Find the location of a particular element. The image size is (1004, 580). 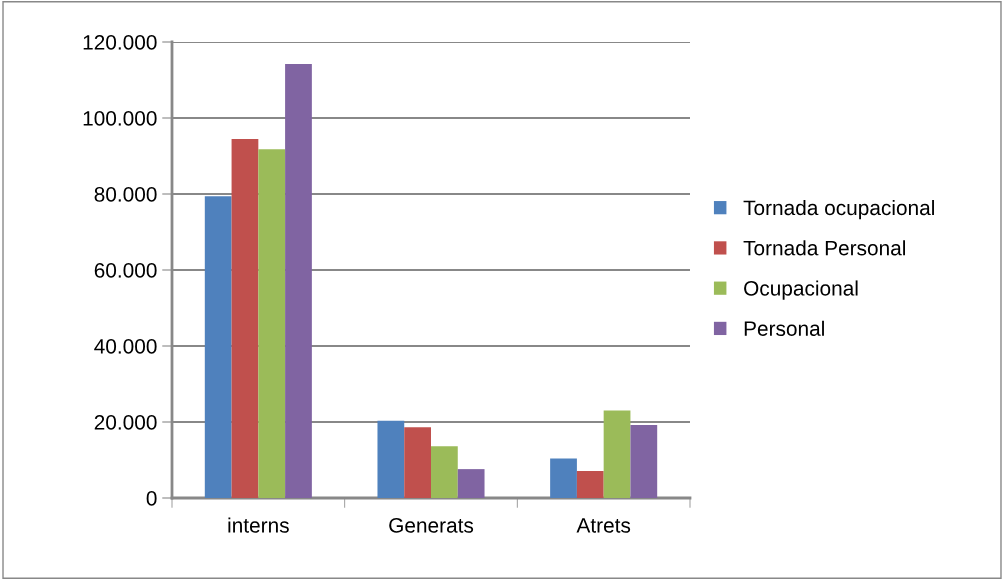

y-tick-label: 40.000 is located at coordinates (125, 346).